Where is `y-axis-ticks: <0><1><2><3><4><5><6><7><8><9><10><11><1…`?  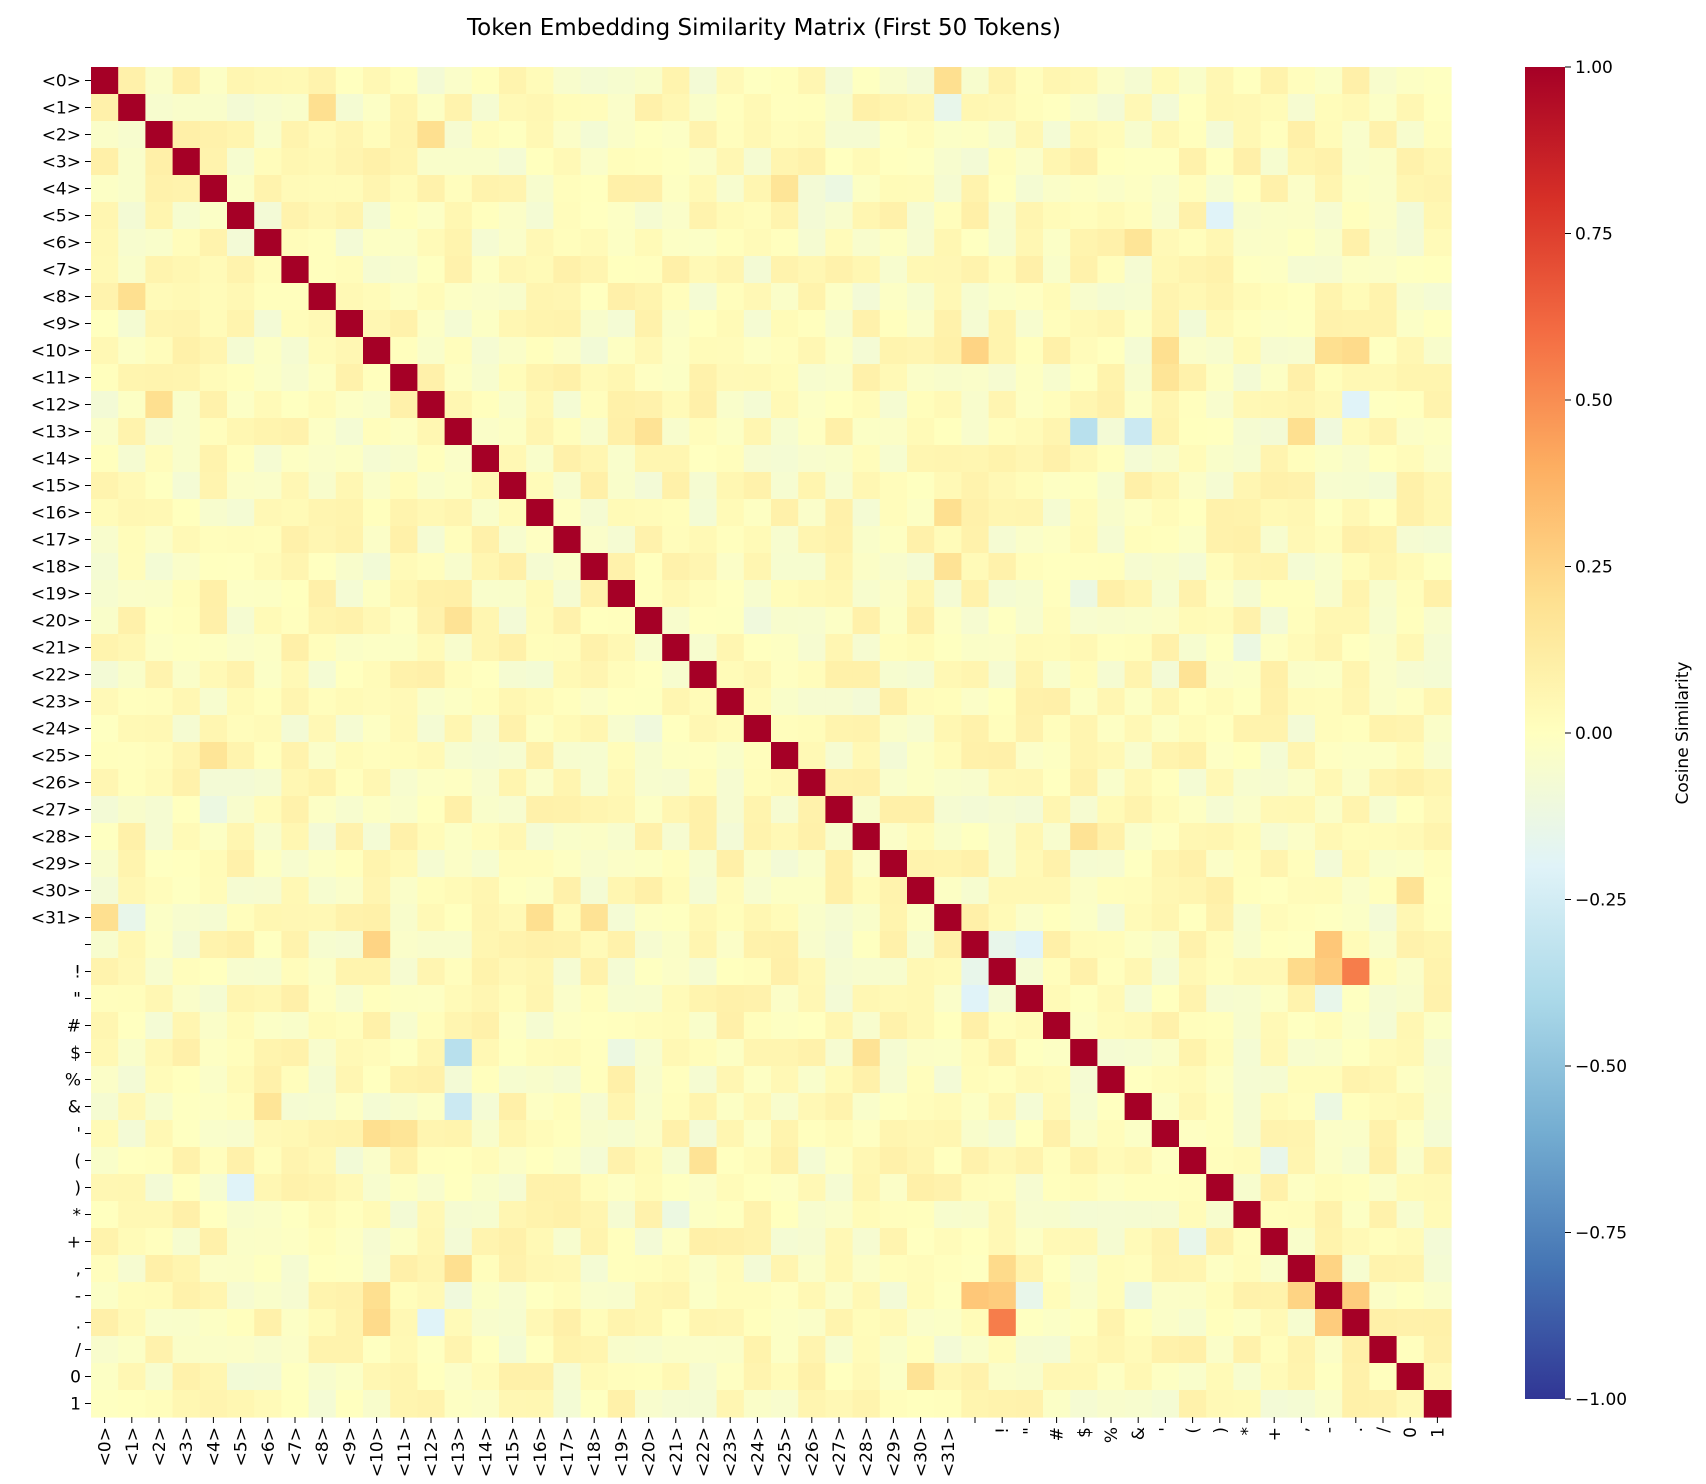 y-axis-ticks: <0><1><2><3><4><5><6><7><8><9><10><11><1… is located at coordinates (61, 743).